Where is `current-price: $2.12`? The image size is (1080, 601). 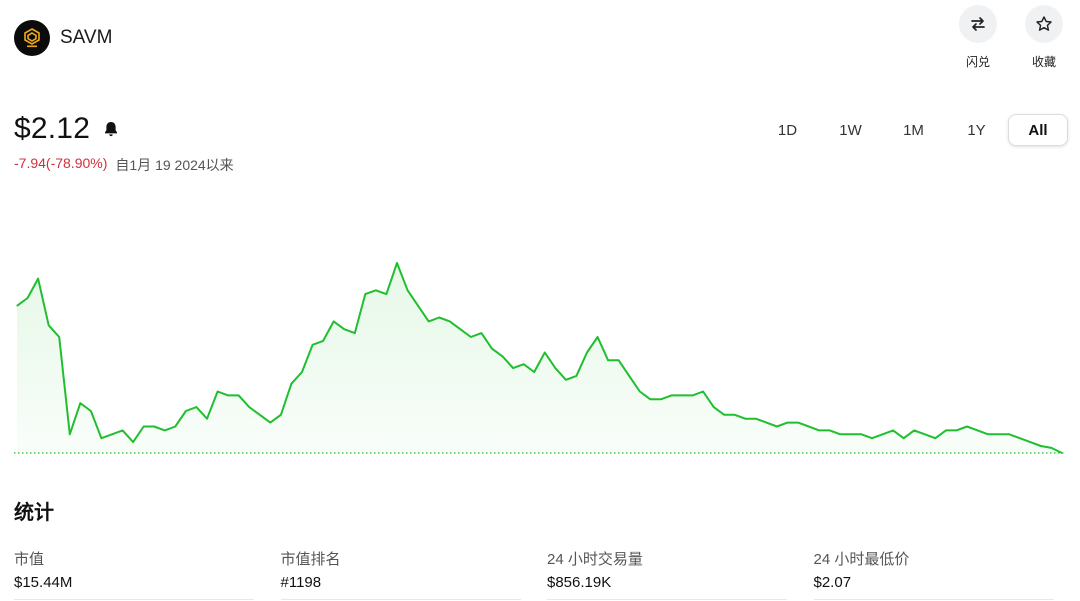
current-price: $2.12 is located at coordinates (52, 128).